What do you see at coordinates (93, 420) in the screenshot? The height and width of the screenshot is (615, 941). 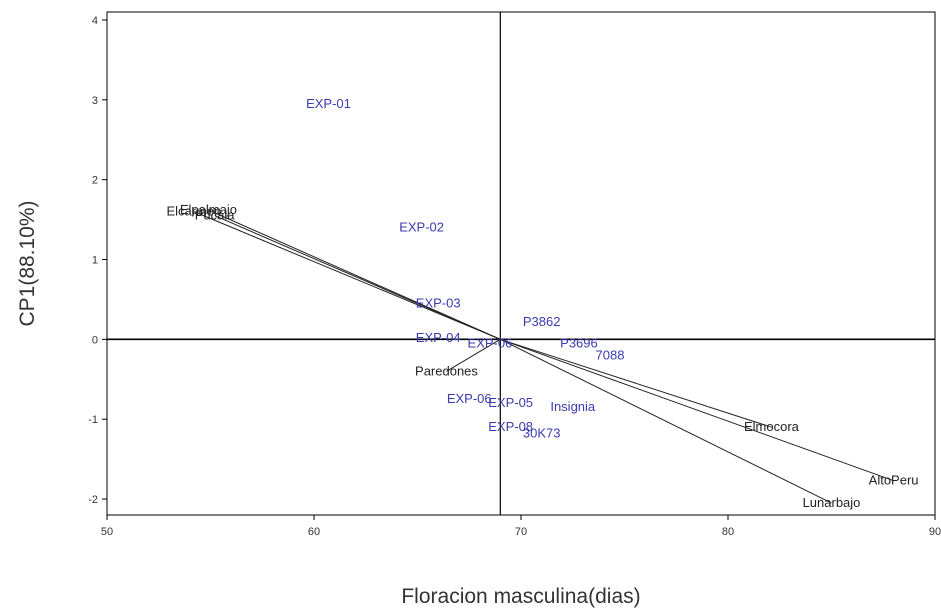 I see `y-tick-label: -1` at bounding box center [93, 420].